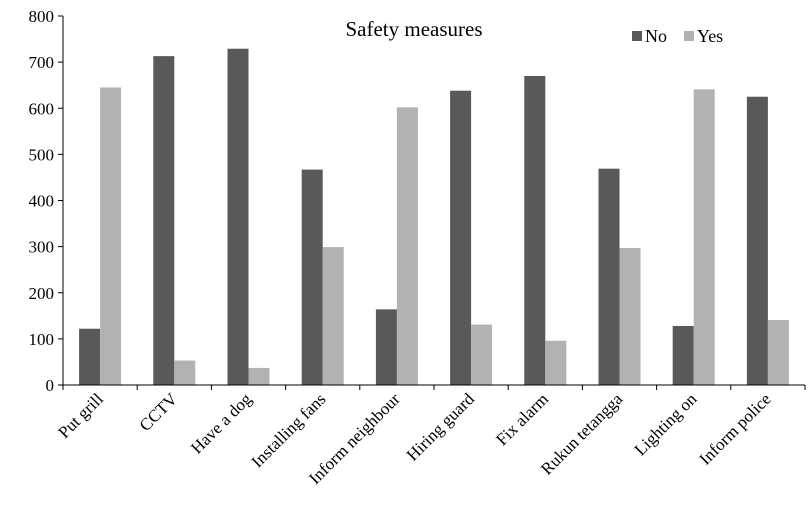  Describe the element at coordinates (42, 293) in the screenshot. I see `y-tick-label: 200` at that location.